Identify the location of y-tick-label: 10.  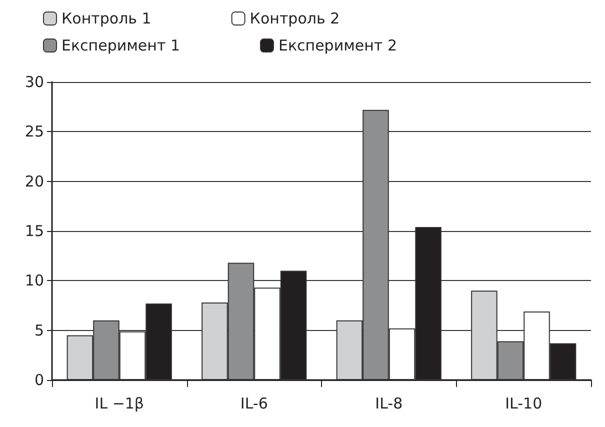
(34, 281).